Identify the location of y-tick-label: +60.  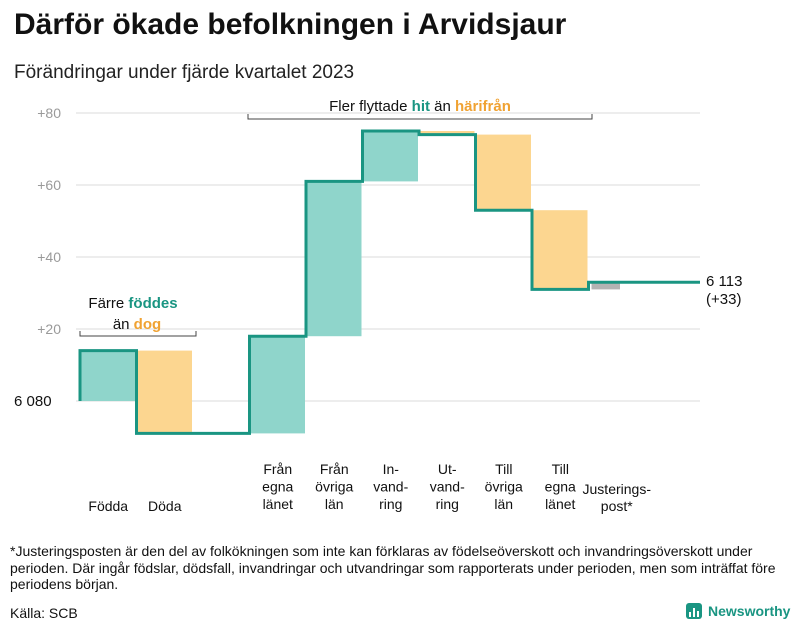
(49, 185).